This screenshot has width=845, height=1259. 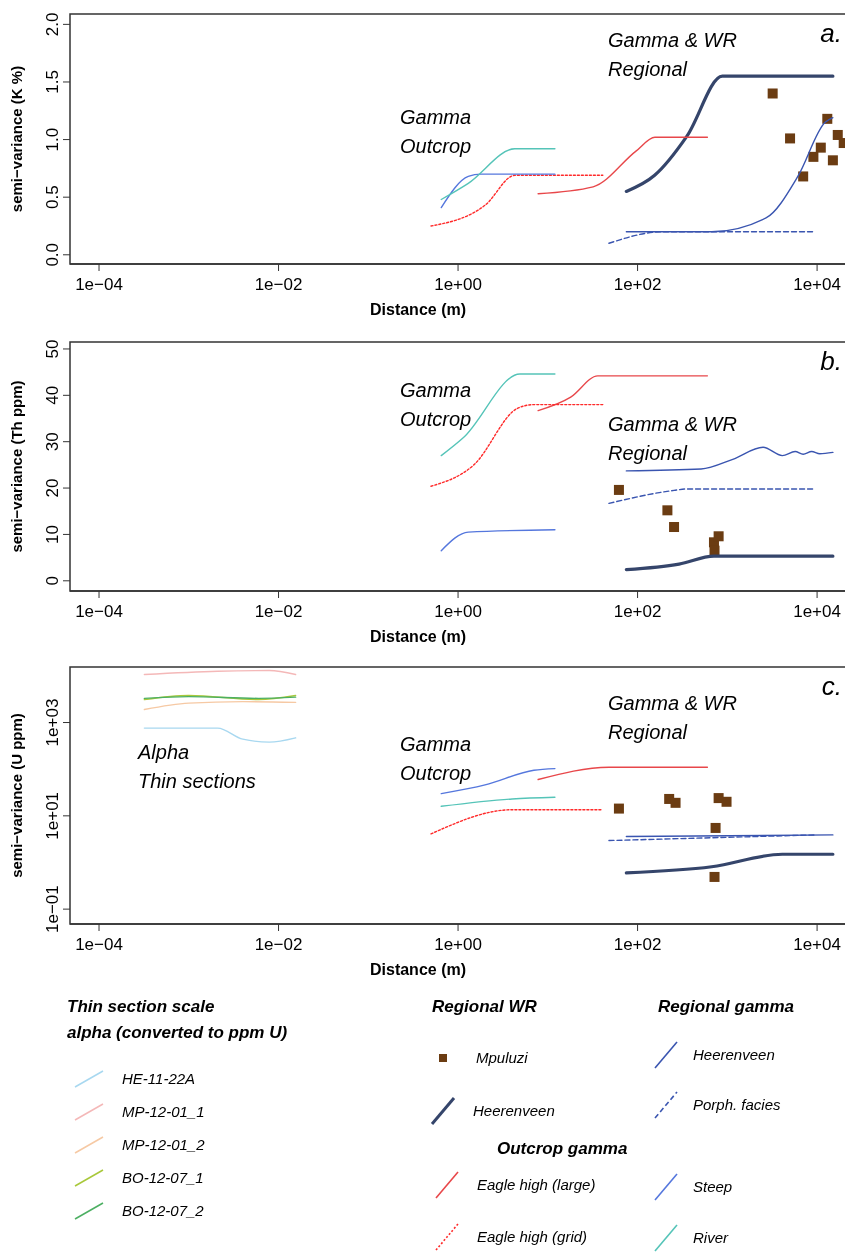 What do you see at coordinates (52, 488) in the screenshot?
I see `y-tick-label: 20` at bounding box center [52, 488].